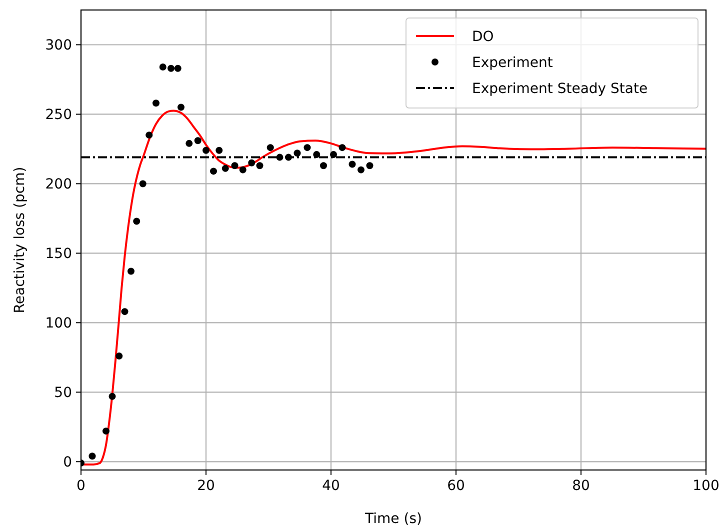 This screenshot has width=722, height=531. I want to click on x-tick-label: 80, so click(581, 486).